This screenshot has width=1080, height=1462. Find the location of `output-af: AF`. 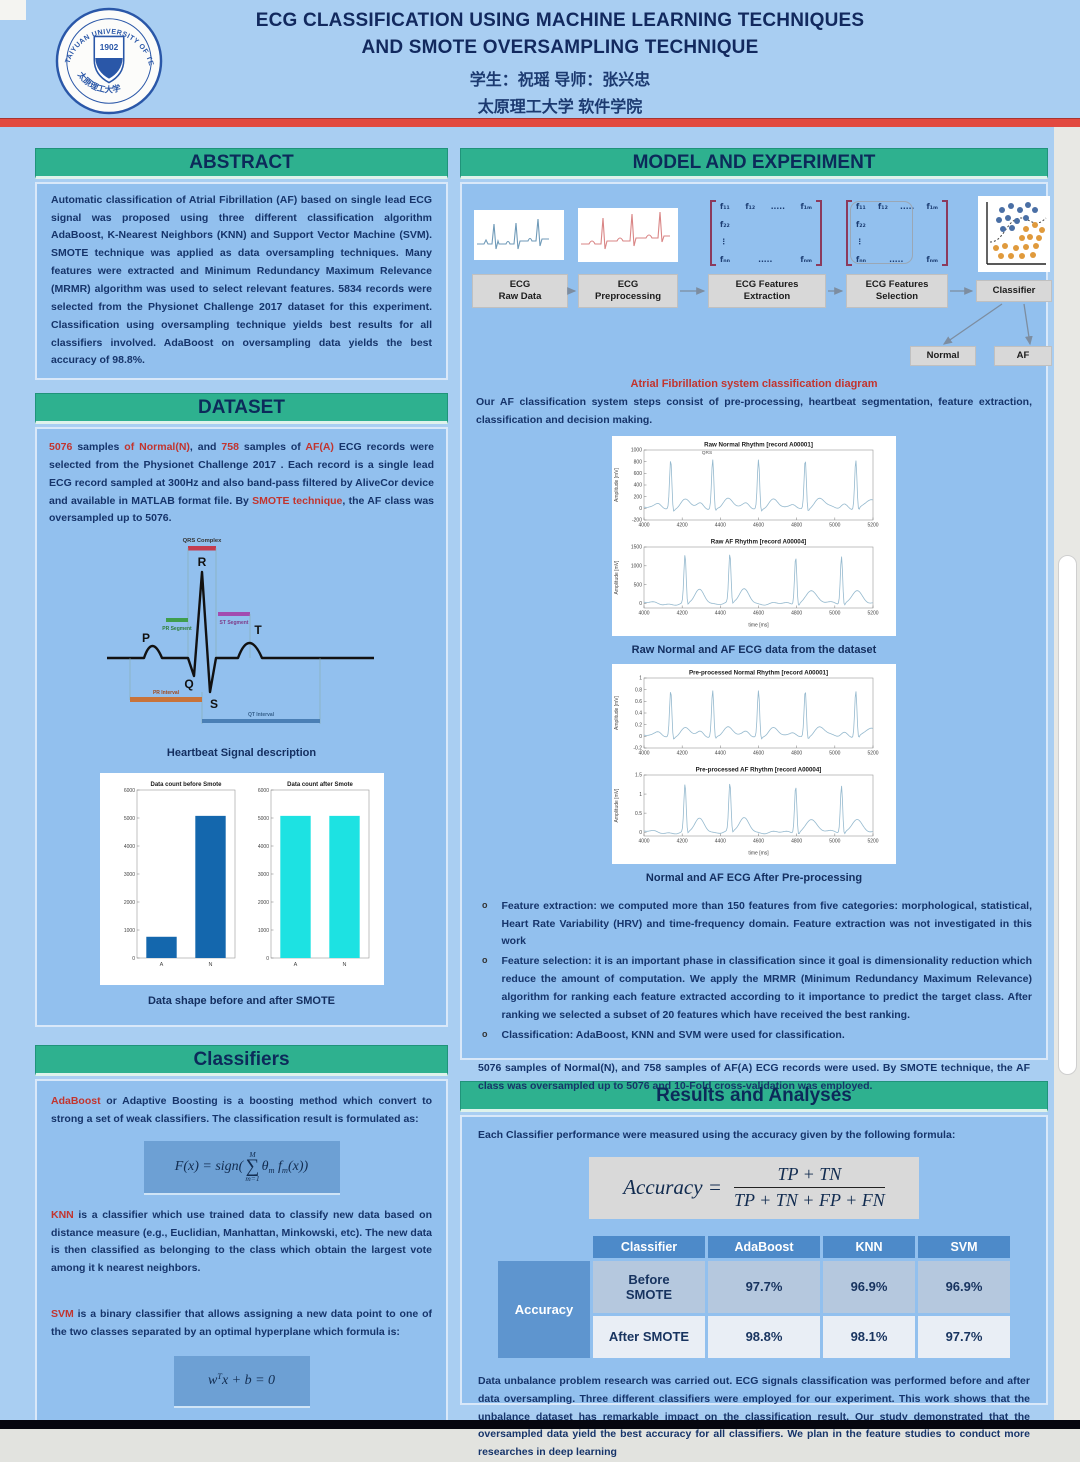

output-af: AF is located at coordinates (1023, 356).